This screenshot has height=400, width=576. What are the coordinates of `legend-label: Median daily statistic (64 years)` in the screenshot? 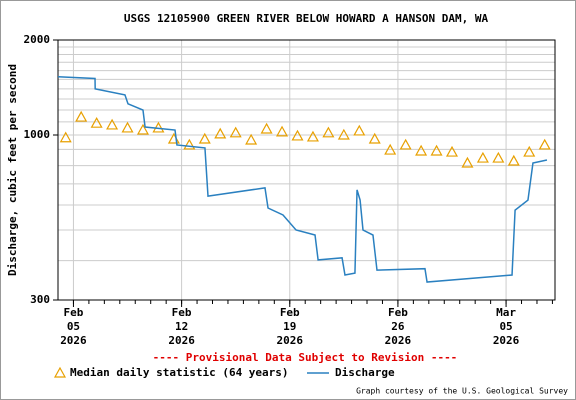 It's located at (179, 372).